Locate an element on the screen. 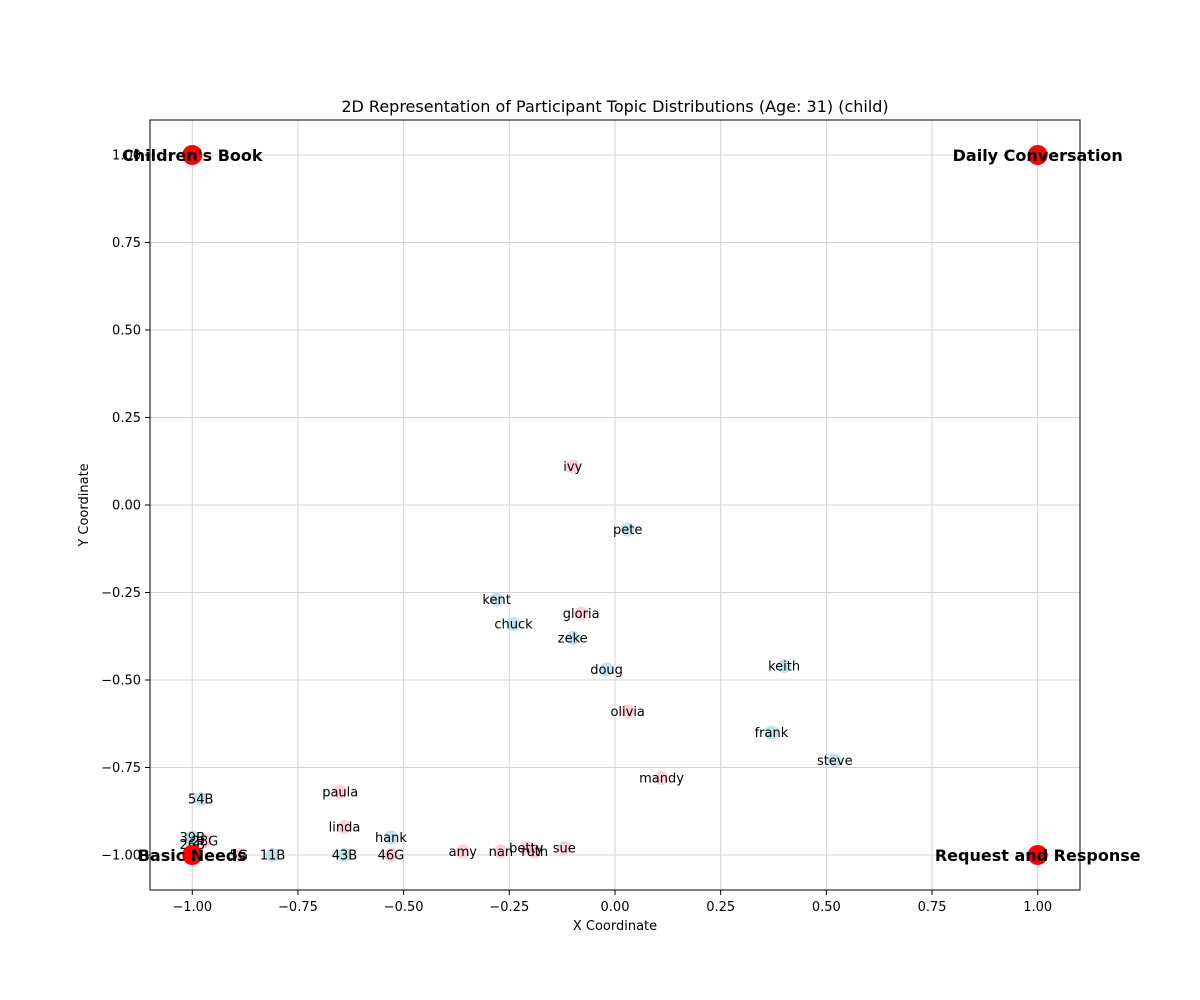  point-label: steve is located at coordinates (835, 761).